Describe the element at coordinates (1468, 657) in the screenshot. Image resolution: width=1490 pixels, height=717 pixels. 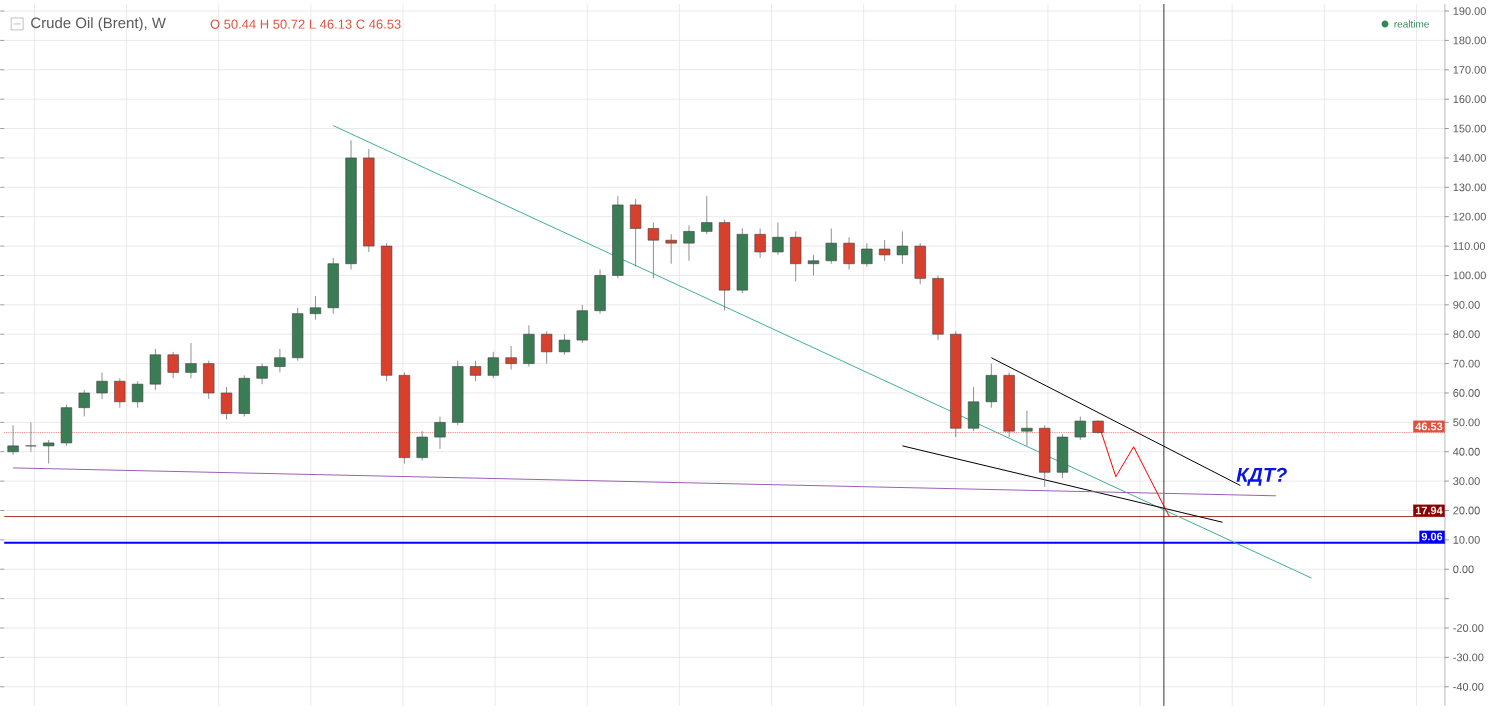
I see `y-tick-label: -30.00` at that location.